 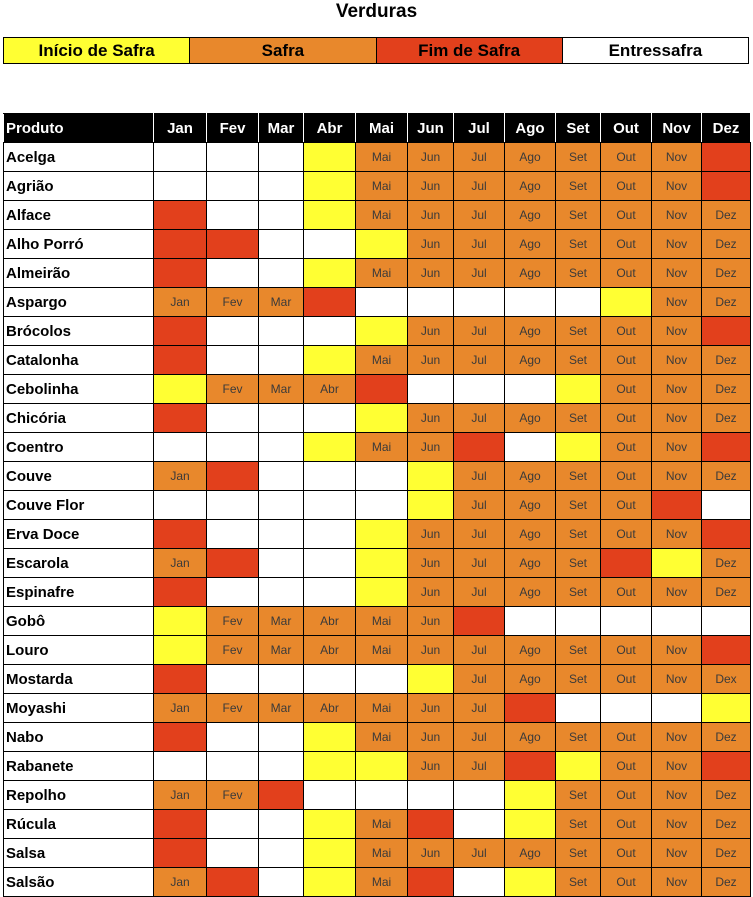 What do you see at coordinates (377, 389) in the screenshot?
I see `table-row: Cebolinha Fev Mar Abr Out Nov Dez` at bounding box center [377, 389].